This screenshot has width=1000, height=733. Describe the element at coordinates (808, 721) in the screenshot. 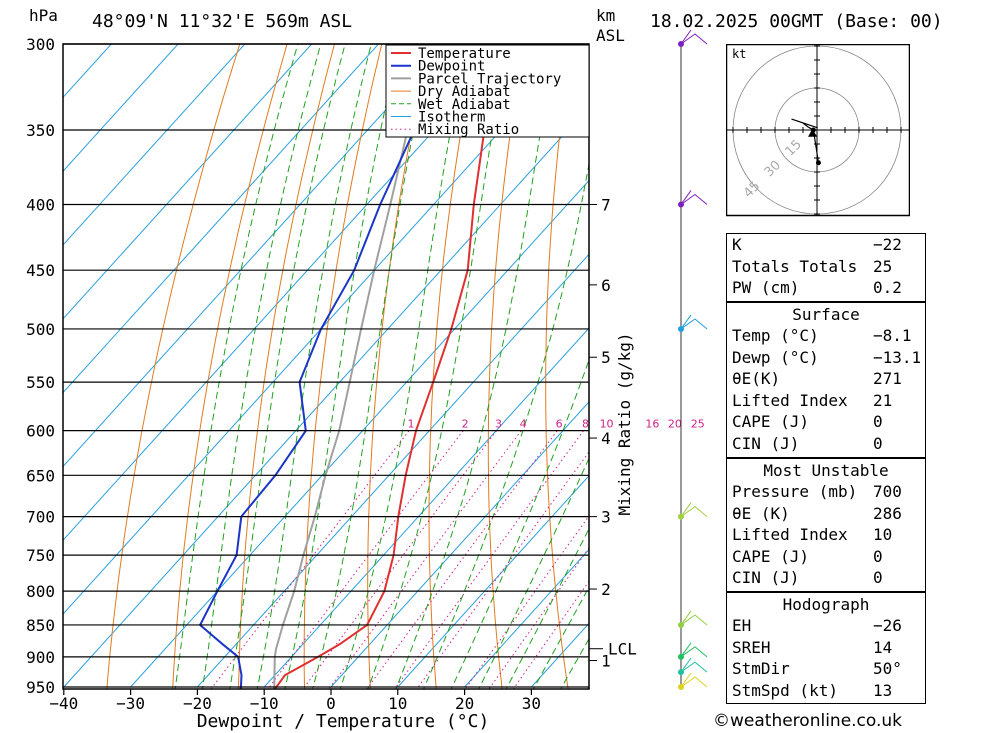

I see `credit: ©weatheronline.co.uk` at that location.